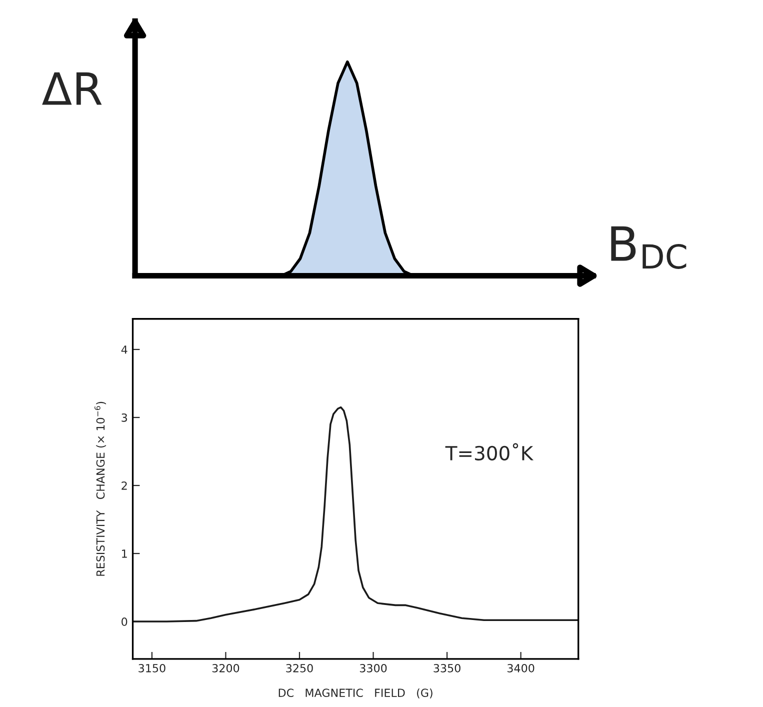  What do you see at coordinates (226, 668) in the screenshot?
I see `x-tick-label: 3200` at bounding box center [226, 668].